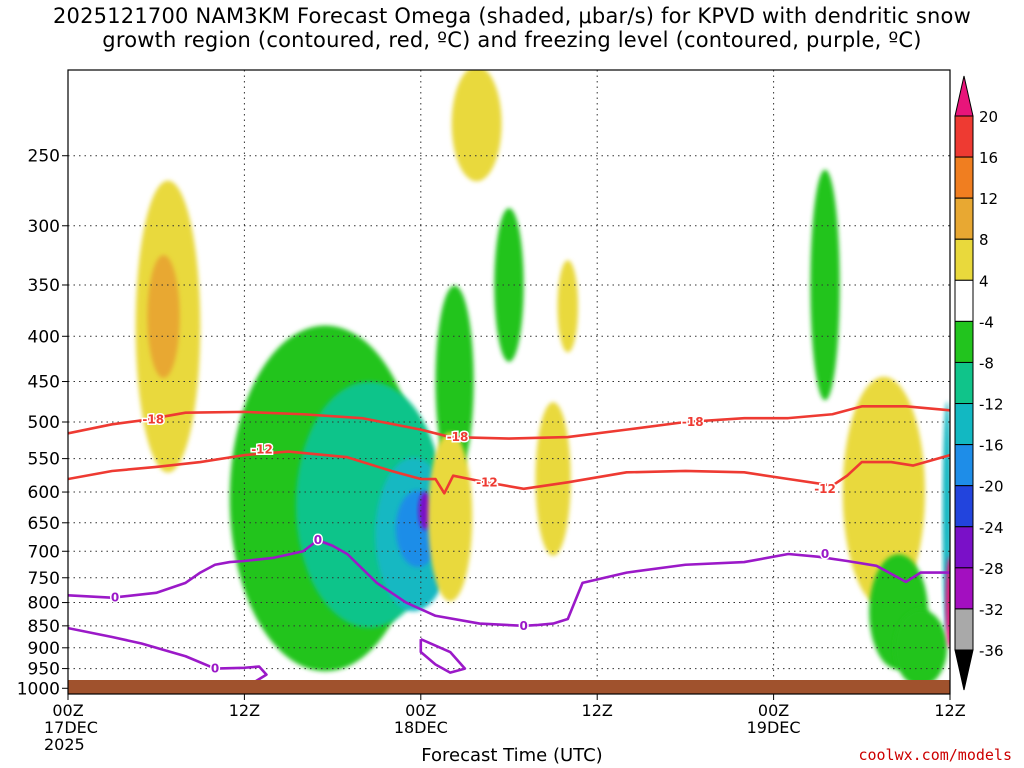 The image size is (1024, 768). I want to click on y-tick-label: 400, so click(44, 337).